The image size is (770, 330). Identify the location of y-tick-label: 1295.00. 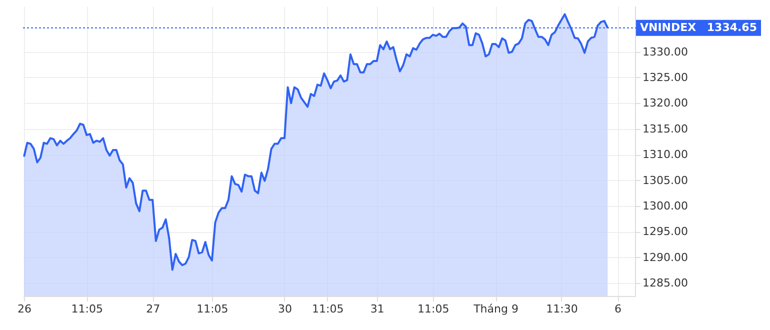
(665, 231).